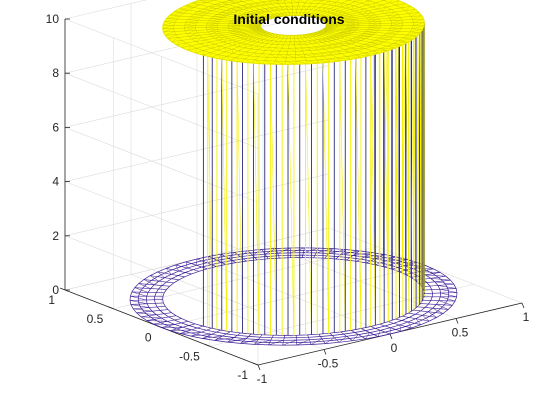 The height and width of the screenshot is (420, 560). What do you see at coordinates (262, 379) in the screenshot?
I see `x-tick-label: -1` at bounding box center [262, 379].